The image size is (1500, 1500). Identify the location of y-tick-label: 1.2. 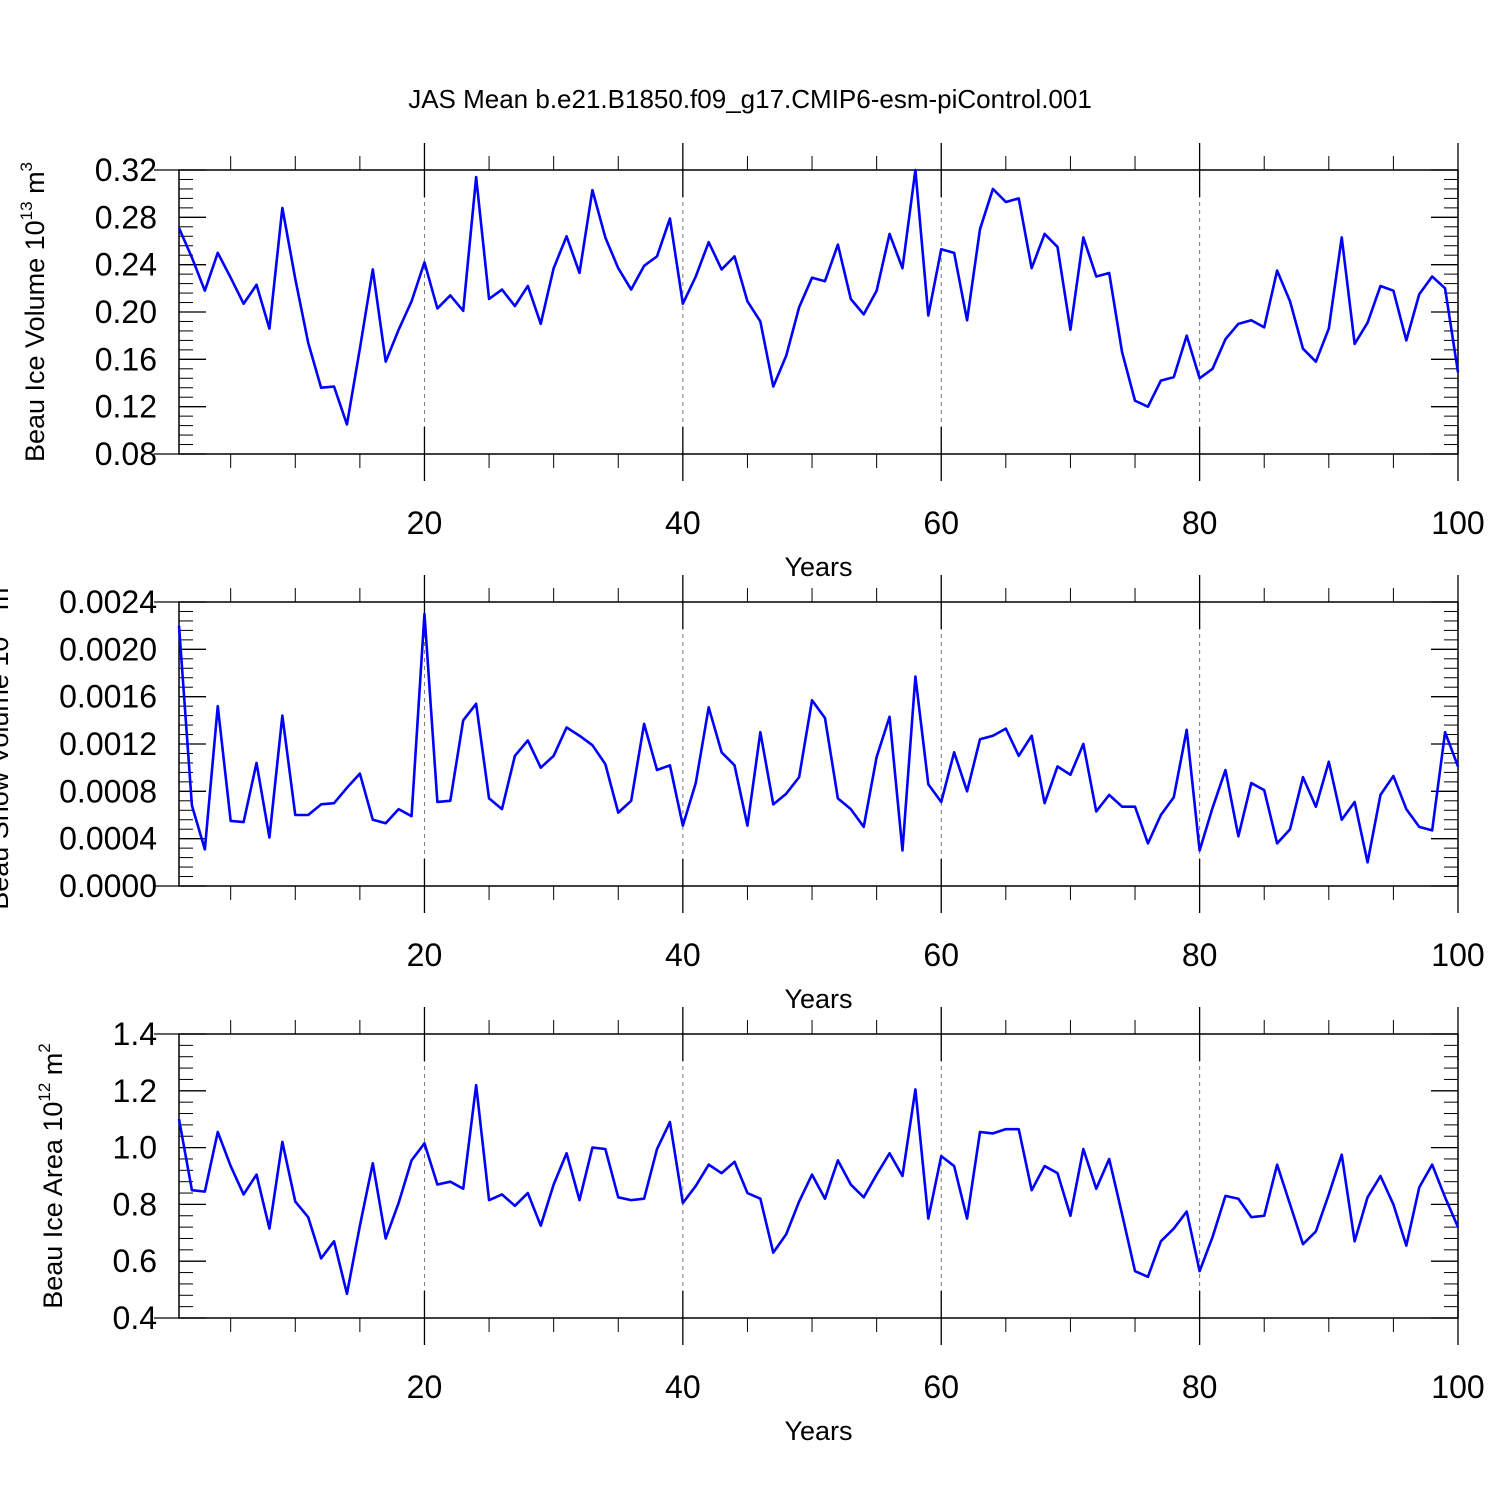
(135, 1091).